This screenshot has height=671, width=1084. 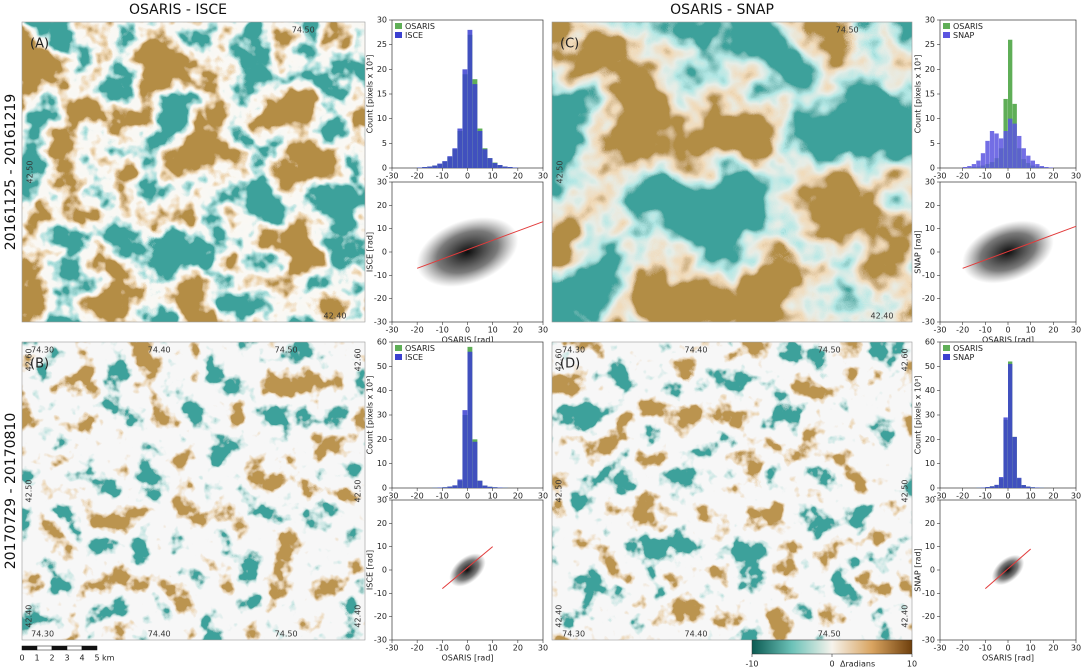 What do you see at coordinates (832, 647) in the screenshot?
I see `colorbar` at bounding box center [832, 647].